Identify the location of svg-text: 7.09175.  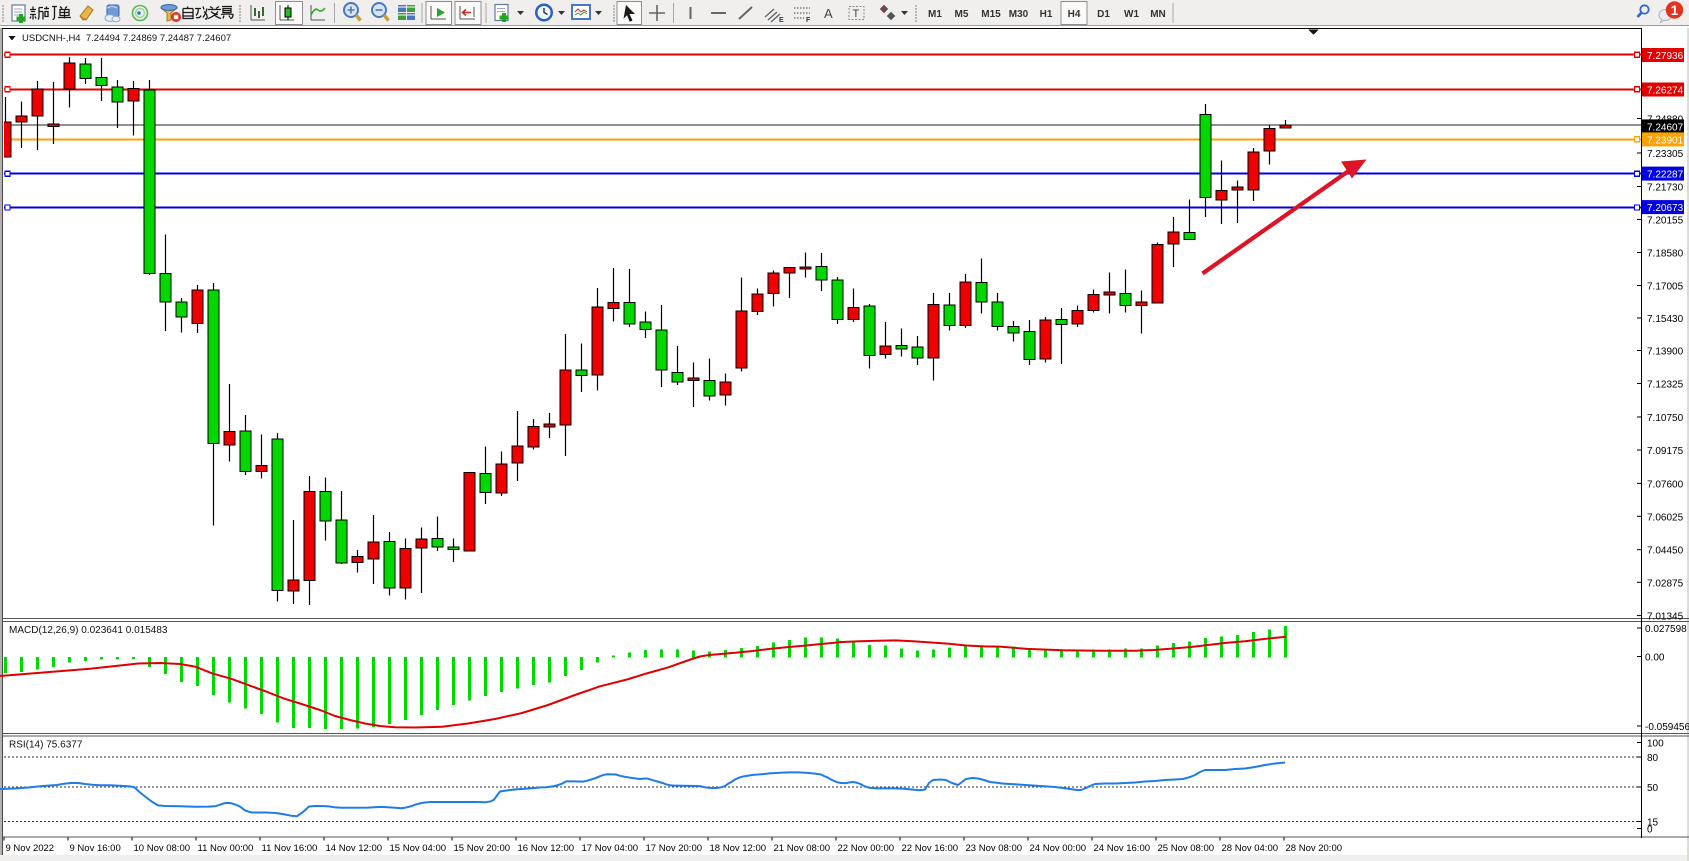
(1665, 451).